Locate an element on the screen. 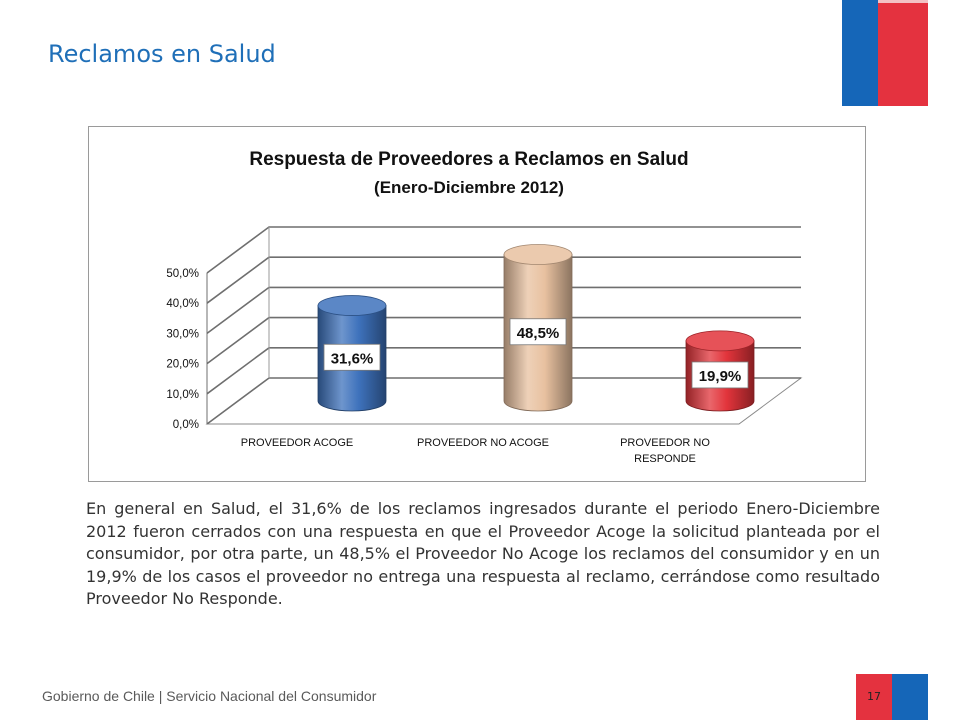  y-tick-label: 50,0% is located at coordinates (182, 274).